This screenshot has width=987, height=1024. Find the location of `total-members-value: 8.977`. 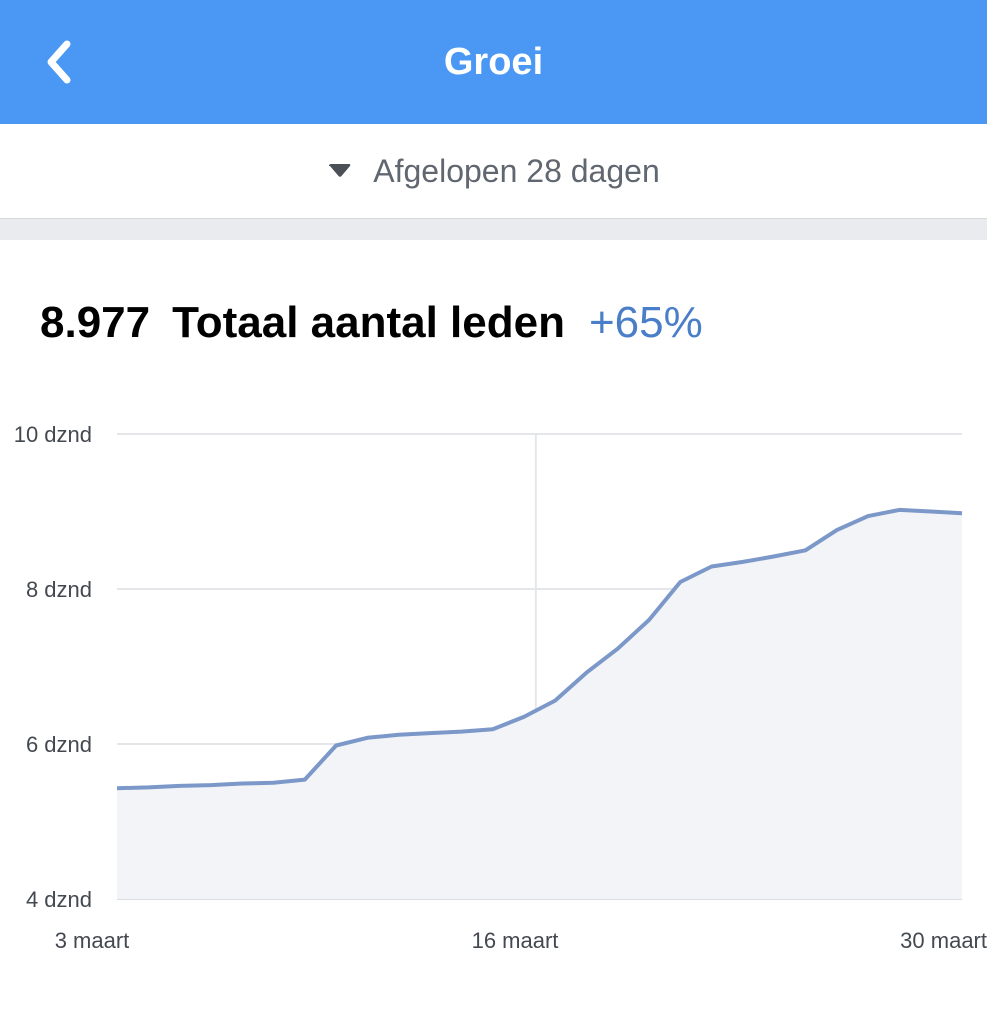

total-members-value: 8.977 is located at coordinates (95, 322).